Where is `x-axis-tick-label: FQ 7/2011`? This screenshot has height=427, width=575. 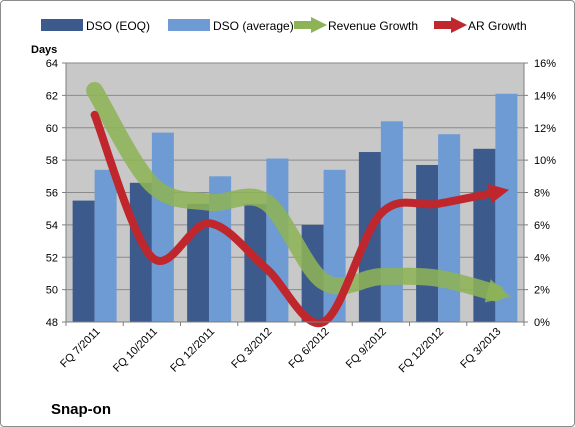 x-axis-tick-label: FQ 7/2011 is located at coordinates (80, 348).